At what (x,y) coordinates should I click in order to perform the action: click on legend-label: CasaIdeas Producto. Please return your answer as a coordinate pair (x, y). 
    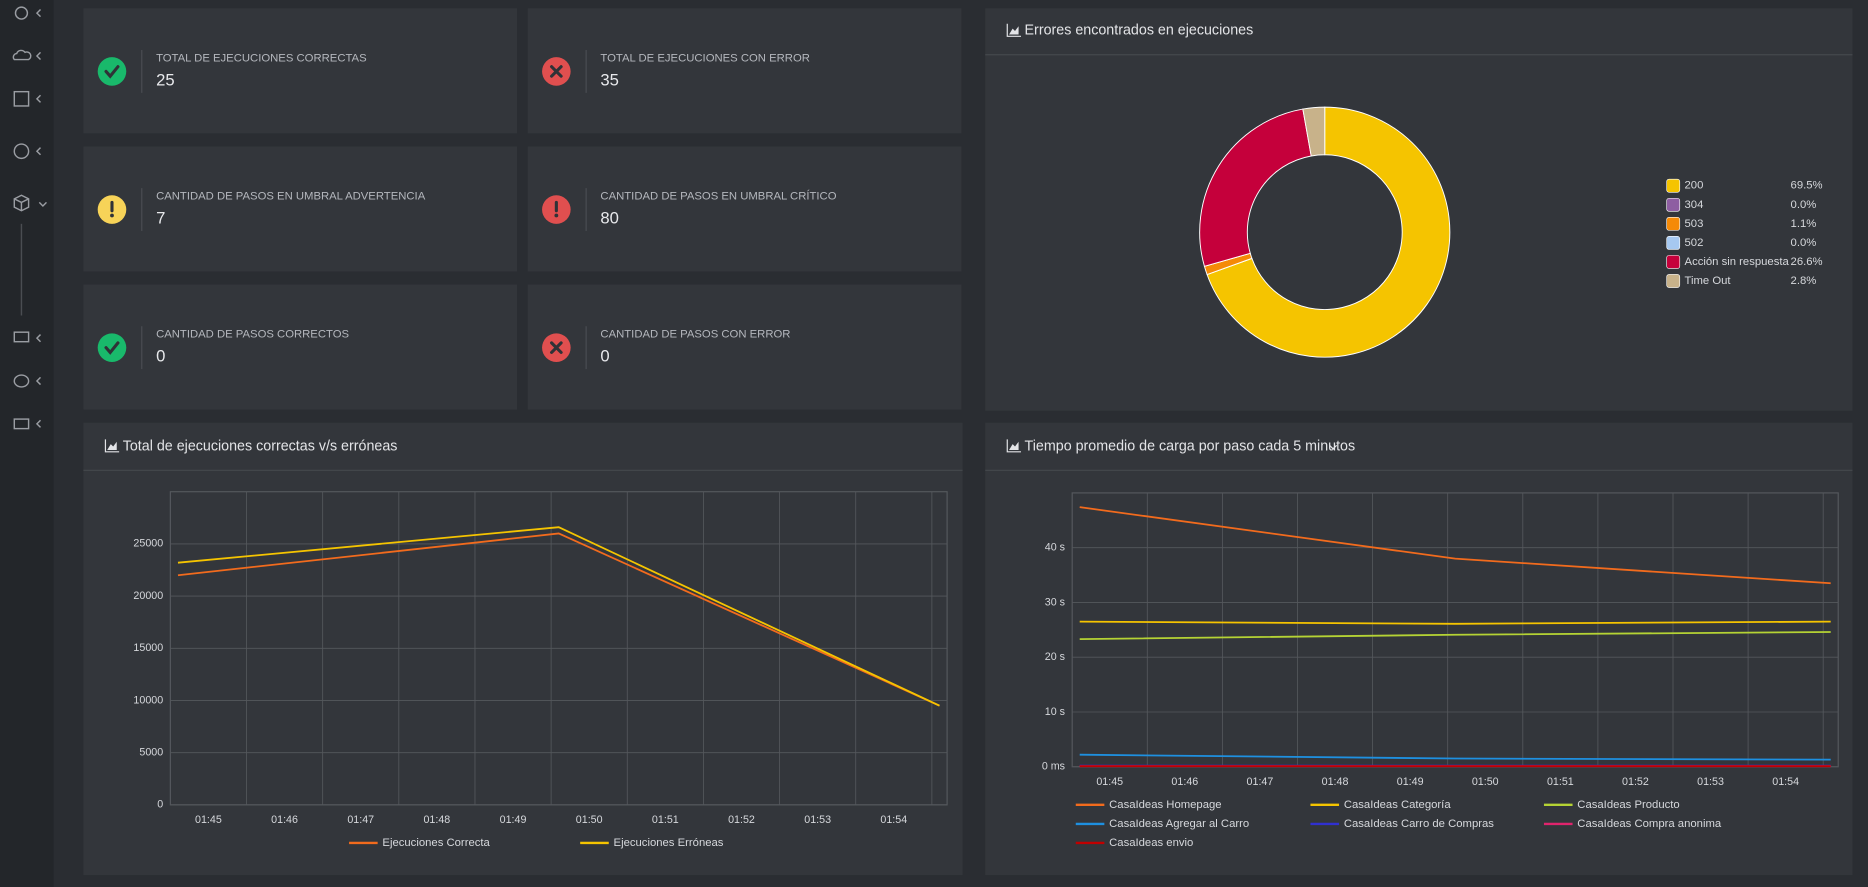
    Looking at the image, I should click on (1628, 805).